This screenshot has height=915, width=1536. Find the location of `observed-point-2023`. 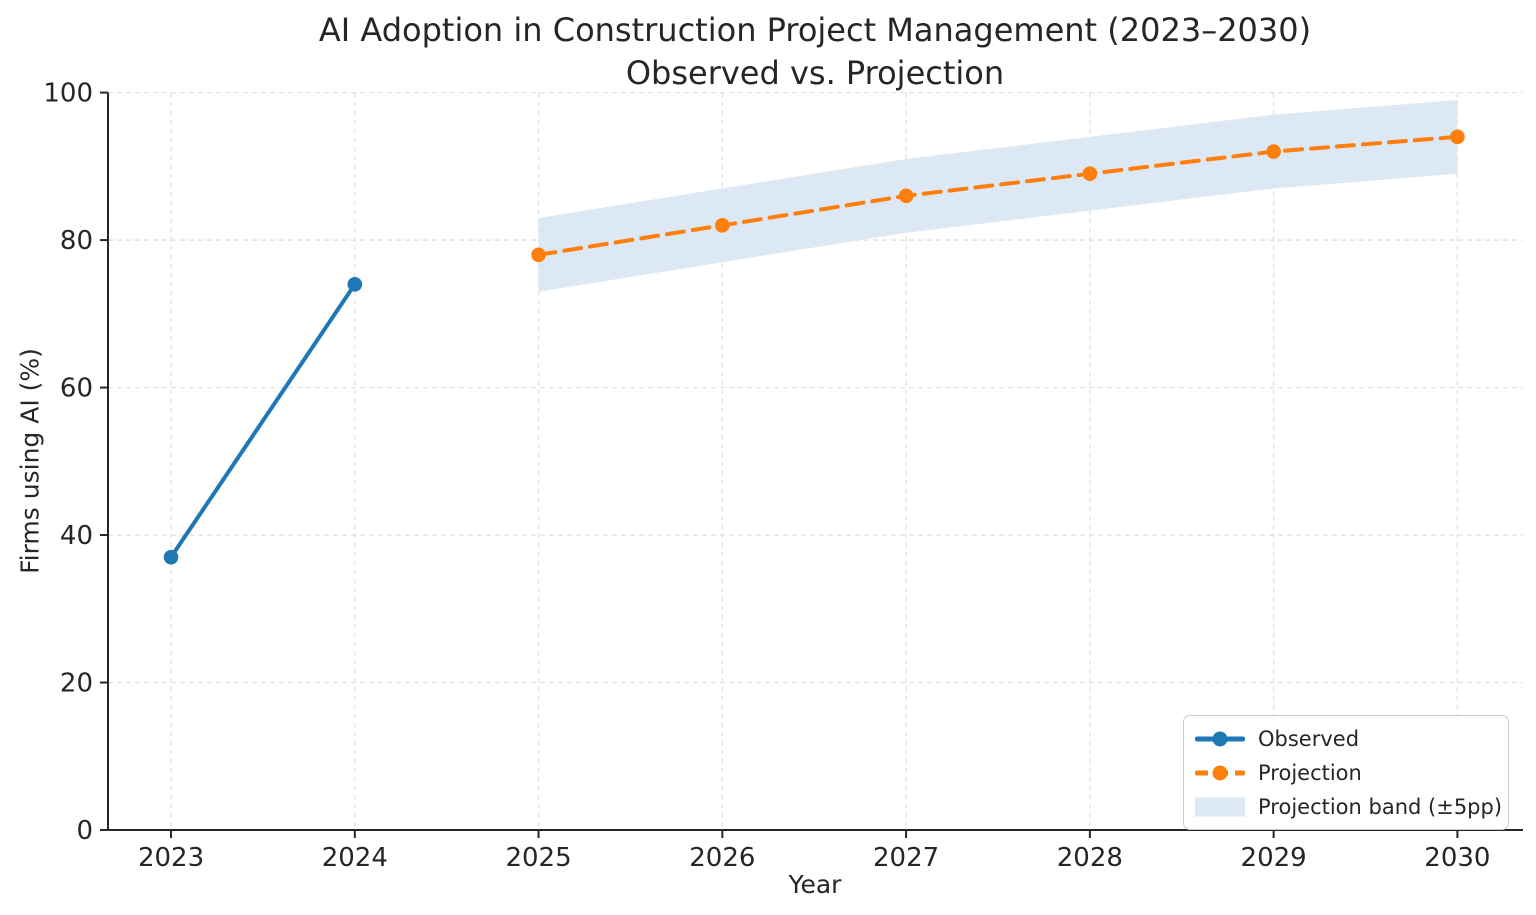

observed-point-2023 is located at coordinates (171, 557).